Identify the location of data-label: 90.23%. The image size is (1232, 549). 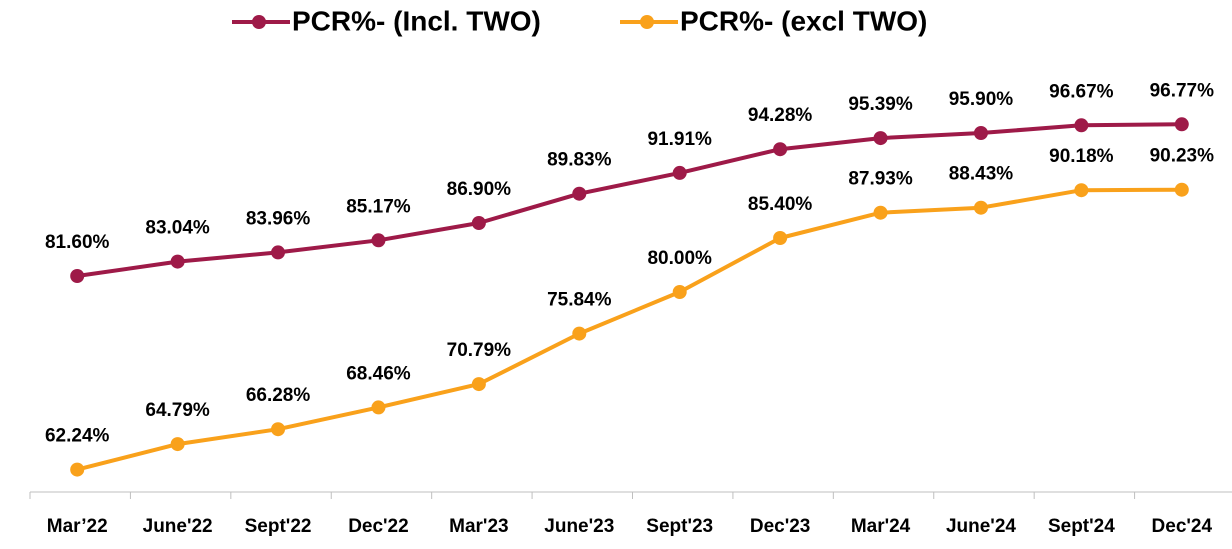
(1182, 156).